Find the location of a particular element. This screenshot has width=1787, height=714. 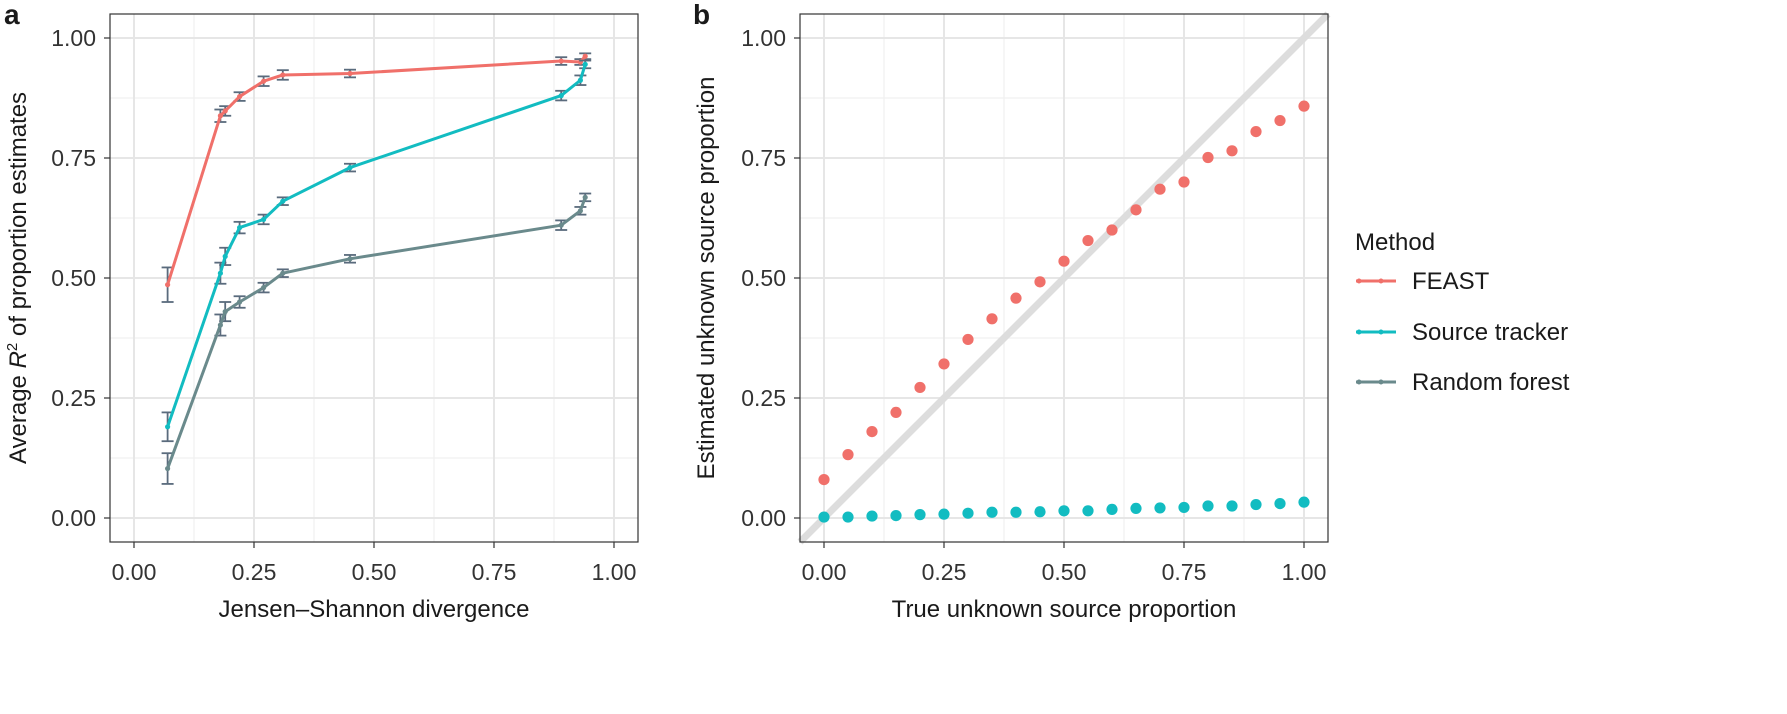

legend-label-feast: FEAST is located at coordinates (1451, 281).